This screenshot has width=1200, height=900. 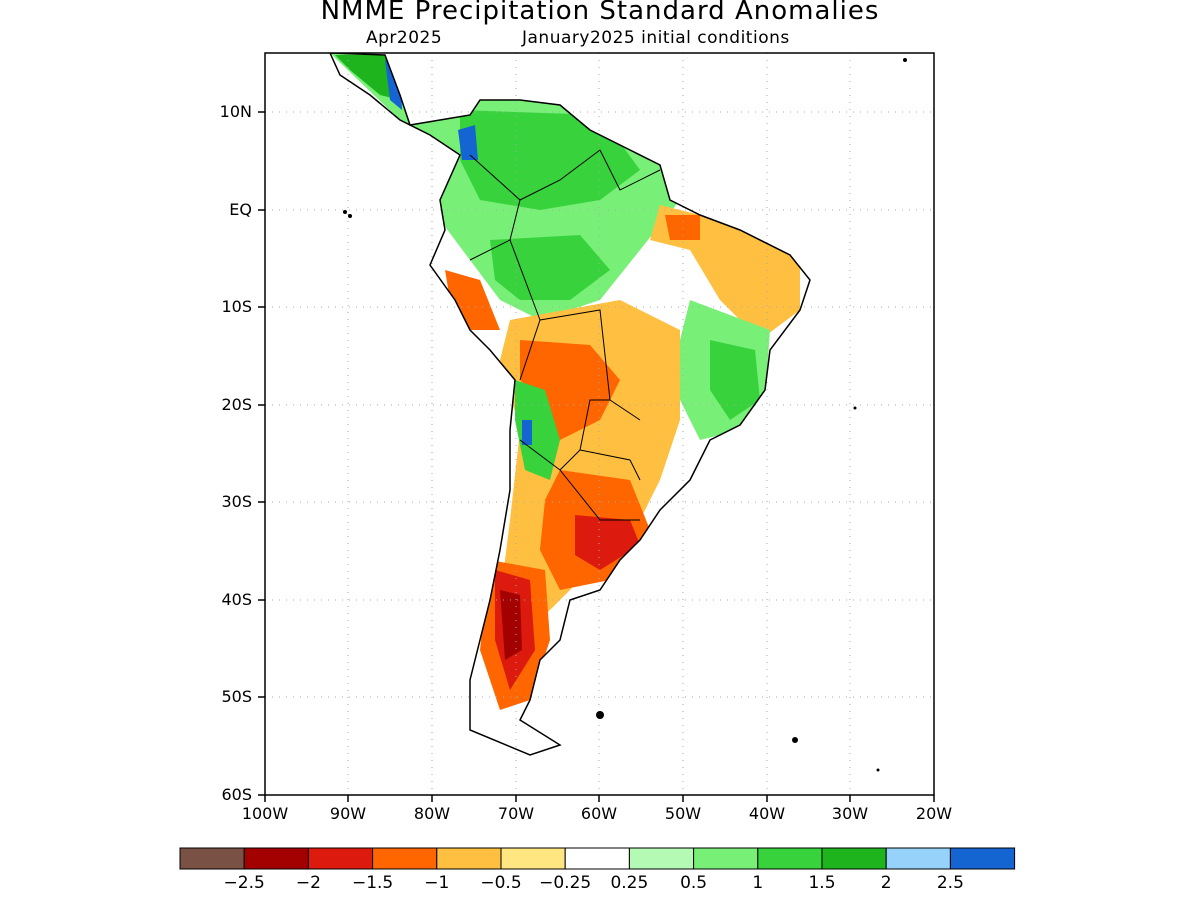 I want to click on colorbar-label: −1, so click(x=437, y=883).